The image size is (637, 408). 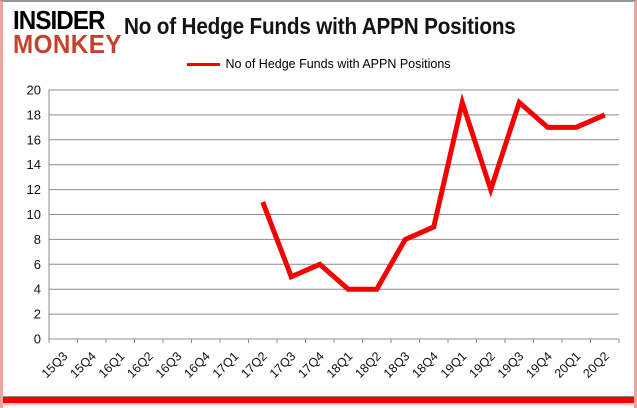 I want to click on legend-label: No of Hedge Funds with APPN Positions, so click(x=338, y=64).